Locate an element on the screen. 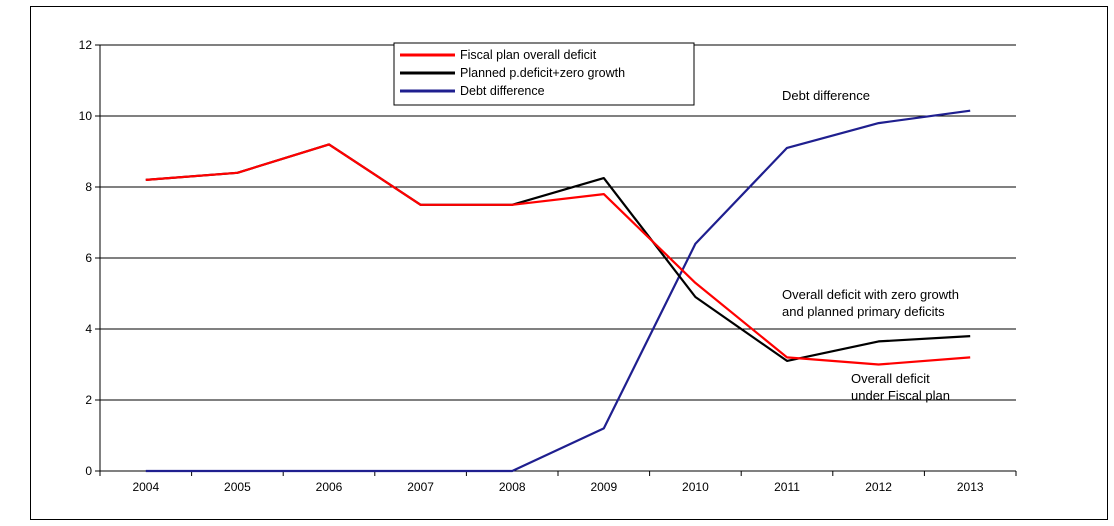 The image size is (1114, 526). legend-label: Planned p.deficit+zero growth is located at coordinates (542, 73).